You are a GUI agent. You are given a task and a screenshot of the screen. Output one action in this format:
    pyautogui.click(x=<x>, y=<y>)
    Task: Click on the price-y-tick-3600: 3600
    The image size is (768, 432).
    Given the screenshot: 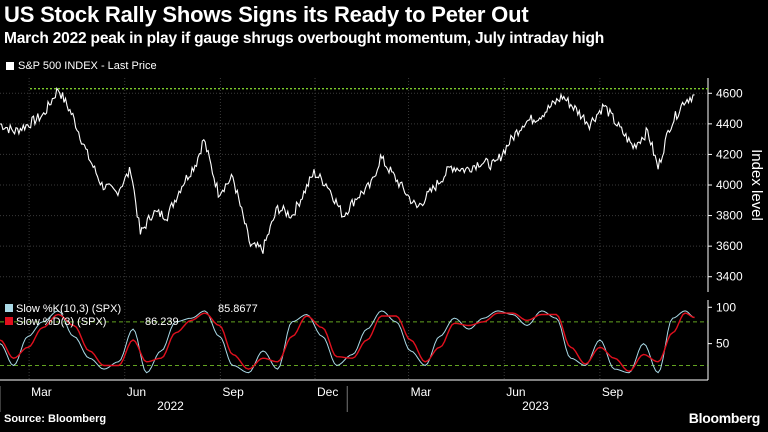 What is the action you would take?
    pyautogui.click(x=729, y=246)
    